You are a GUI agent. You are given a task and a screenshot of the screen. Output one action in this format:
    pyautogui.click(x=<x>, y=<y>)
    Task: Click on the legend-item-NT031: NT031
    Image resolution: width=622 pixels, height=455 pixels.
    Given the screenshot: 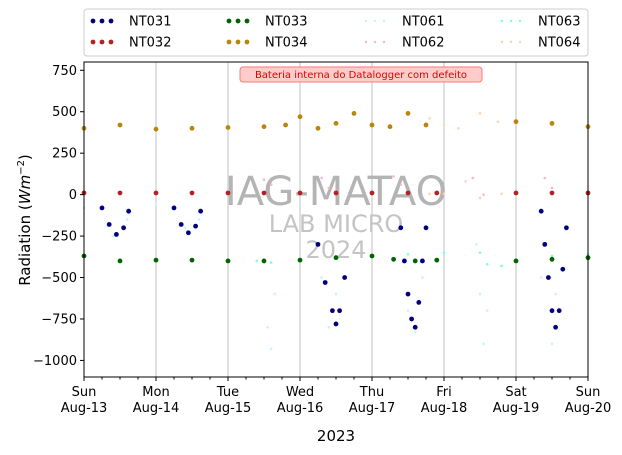 What is the action you would take?
    pyautogui.click(x=130, y=22)
    